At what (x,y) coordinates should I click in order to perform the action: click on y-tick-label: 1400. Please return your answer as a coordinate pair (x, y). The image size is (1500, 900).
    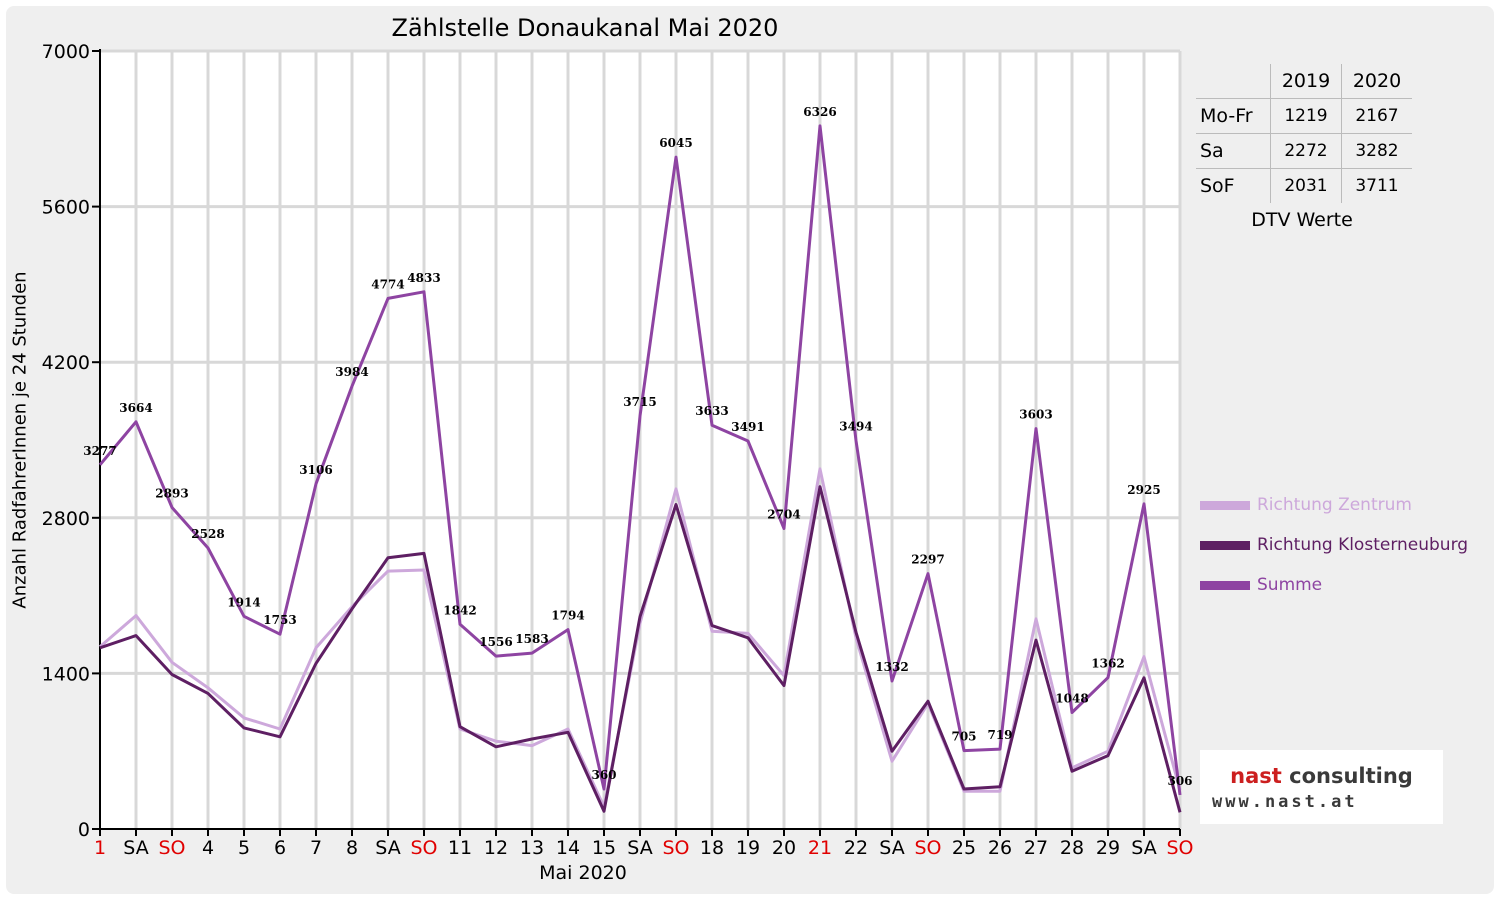
    Looking at the image, I should click on (66, 674).